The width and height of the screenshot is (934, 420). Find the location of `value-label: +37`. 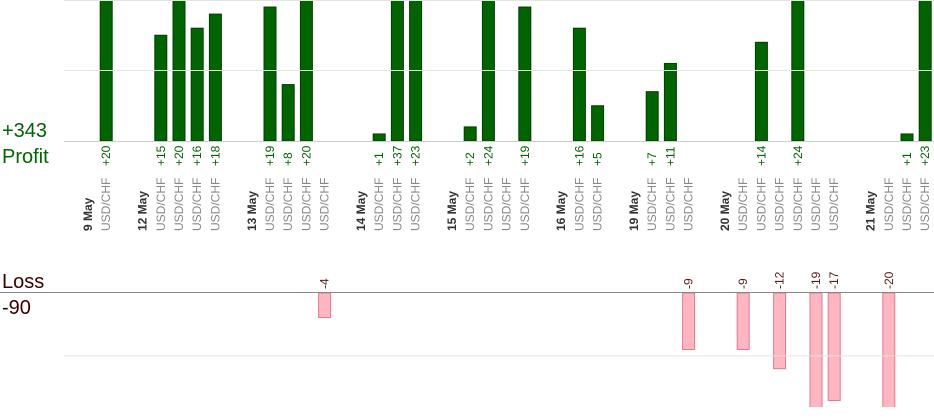

value-label: +37 is located at coordinates (397, 155).